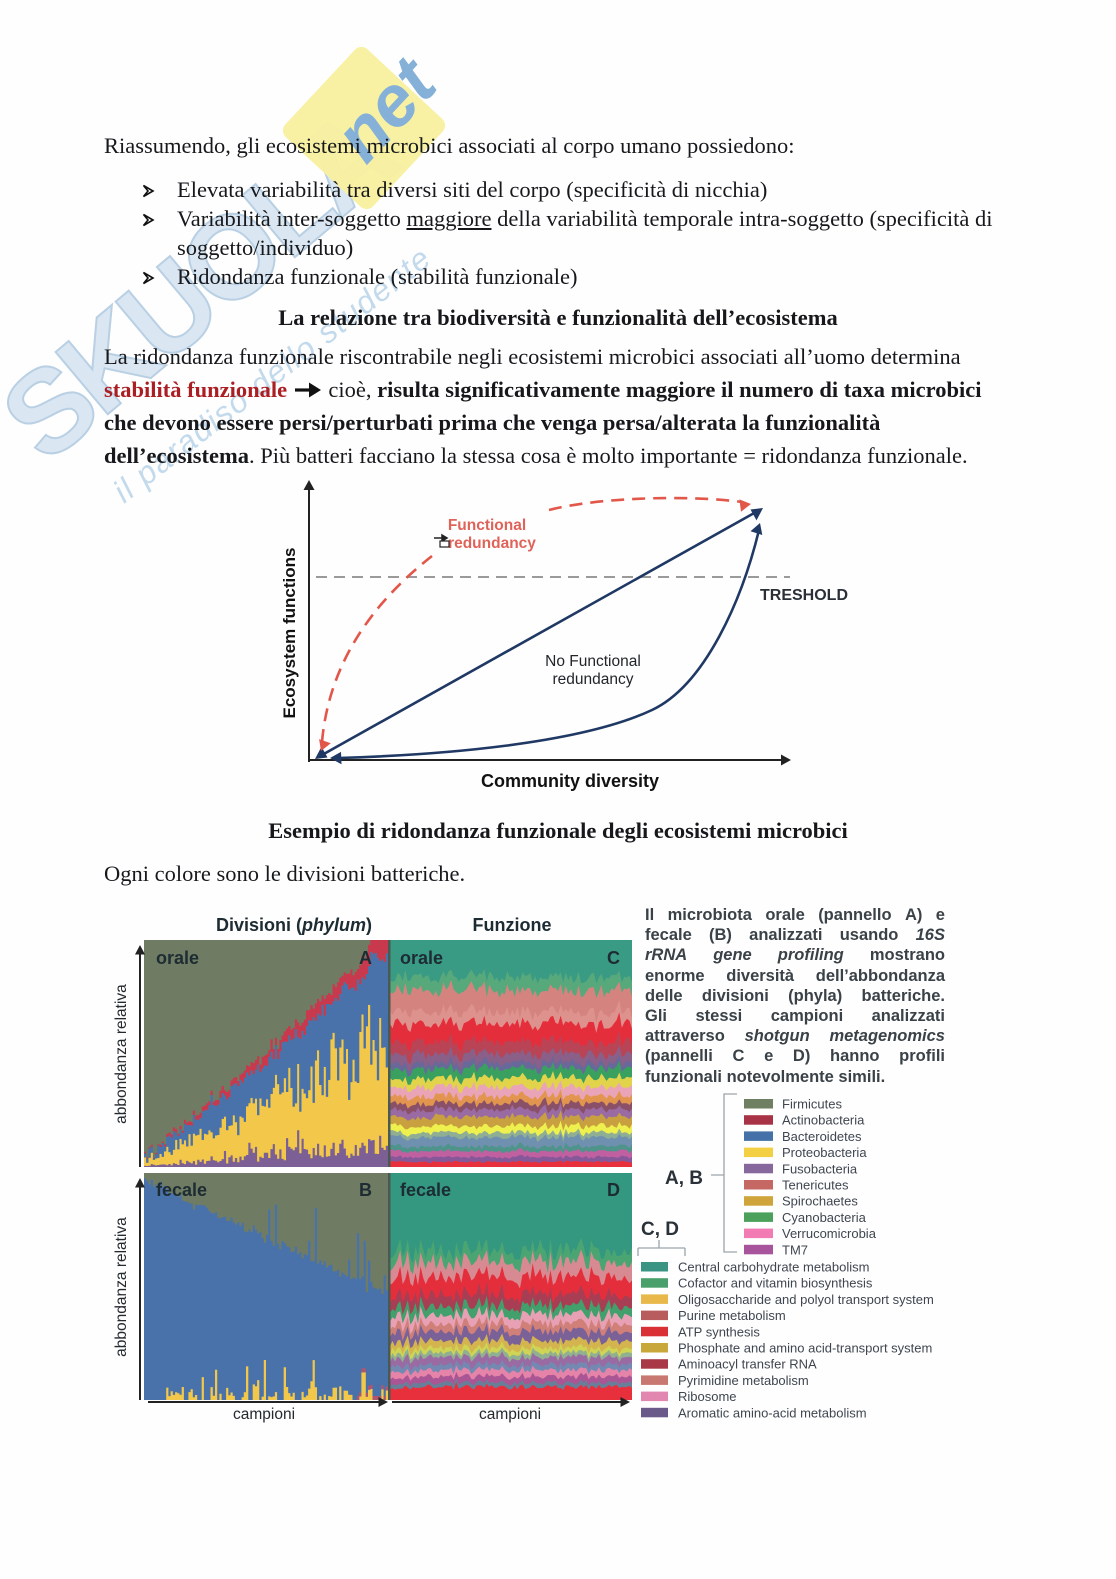  What do you see at coordinates (829, 1233) in the screenshot?
I see `svg-text: Verrucomicrobia` at bounding box center [829, 1233].